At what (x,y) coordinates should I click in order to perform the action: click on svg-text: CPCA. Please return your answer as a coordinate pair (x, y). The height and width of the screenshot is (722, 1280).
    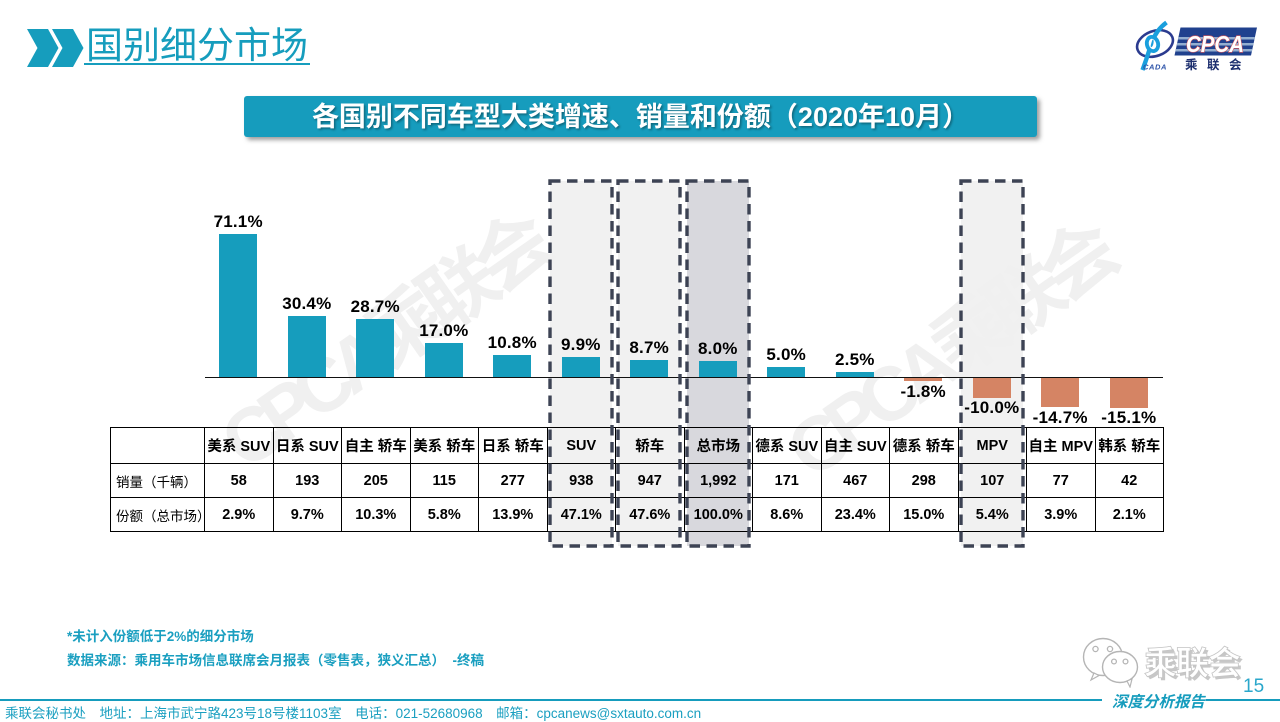
    Looking at the image, I should click on (1215, 44).